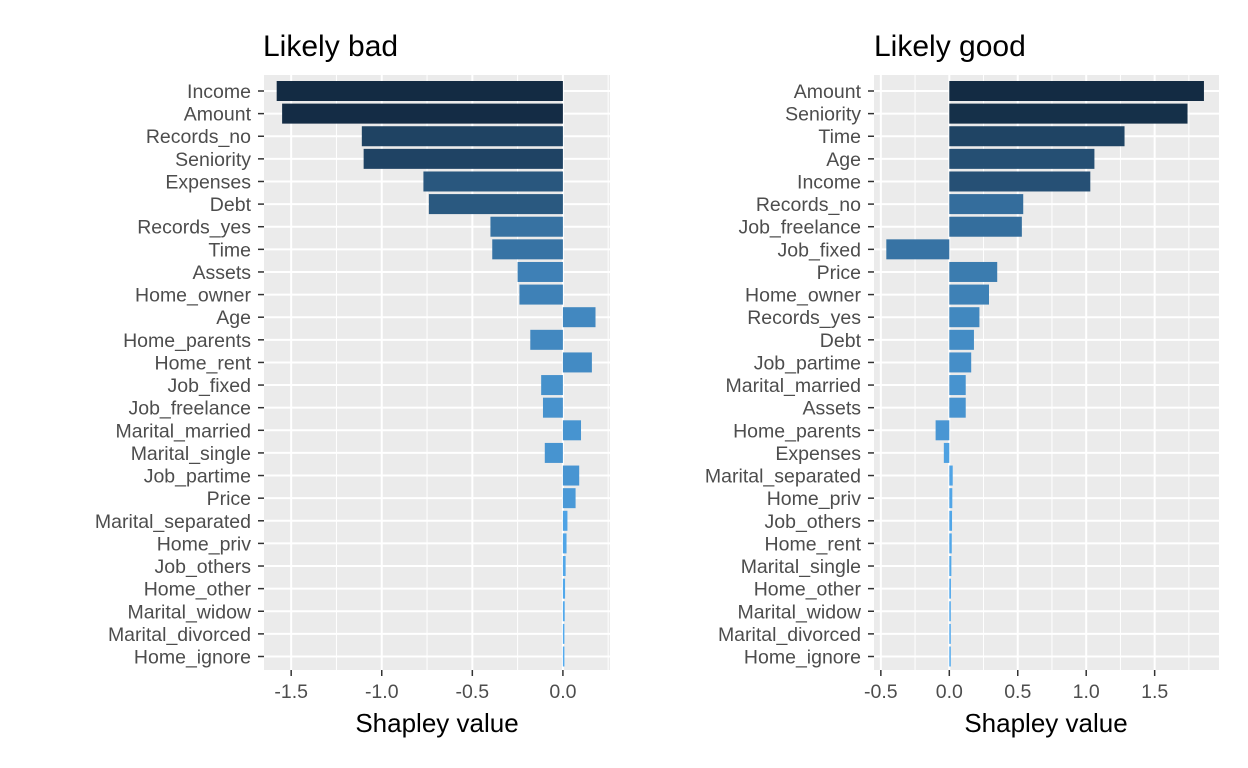  What do you see at coordinates (564, 588) in the screenshot?
I see `bar-likely-bad-home-other` at bounding box center [564, 588].